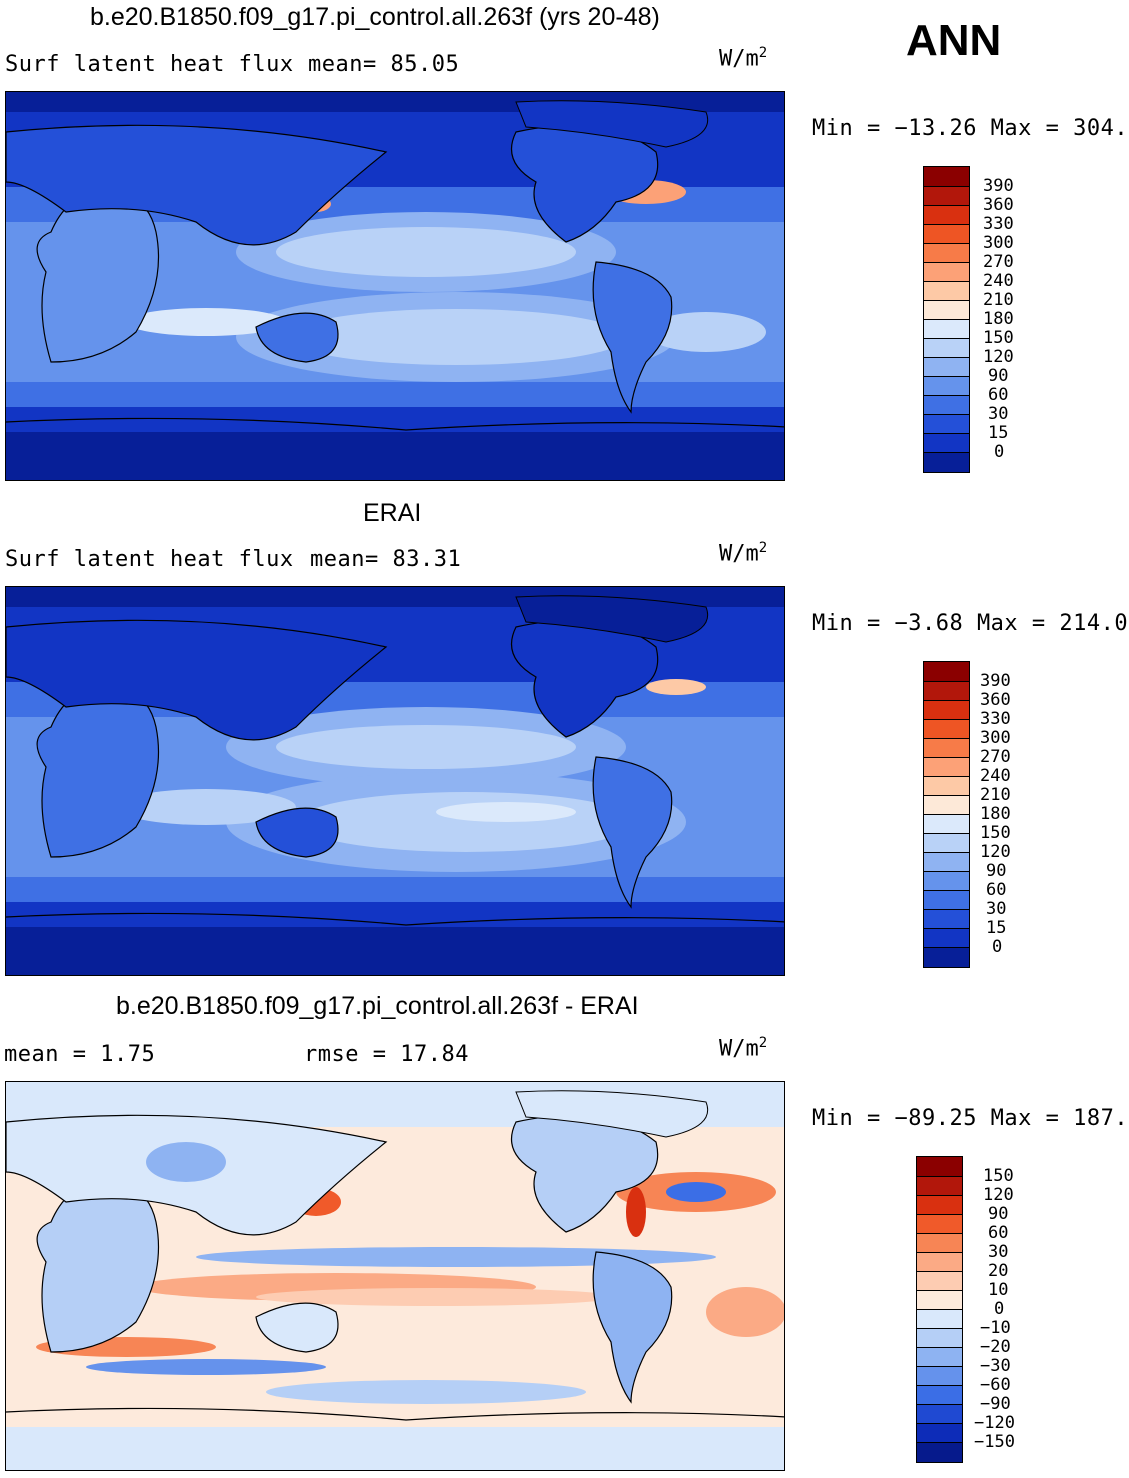 The image size is (1129, 1478). What do you see at coordinates (998, 205) in the screenshot?
I see `panel1-cbar-label: 360` at bounding box center [998, 205].